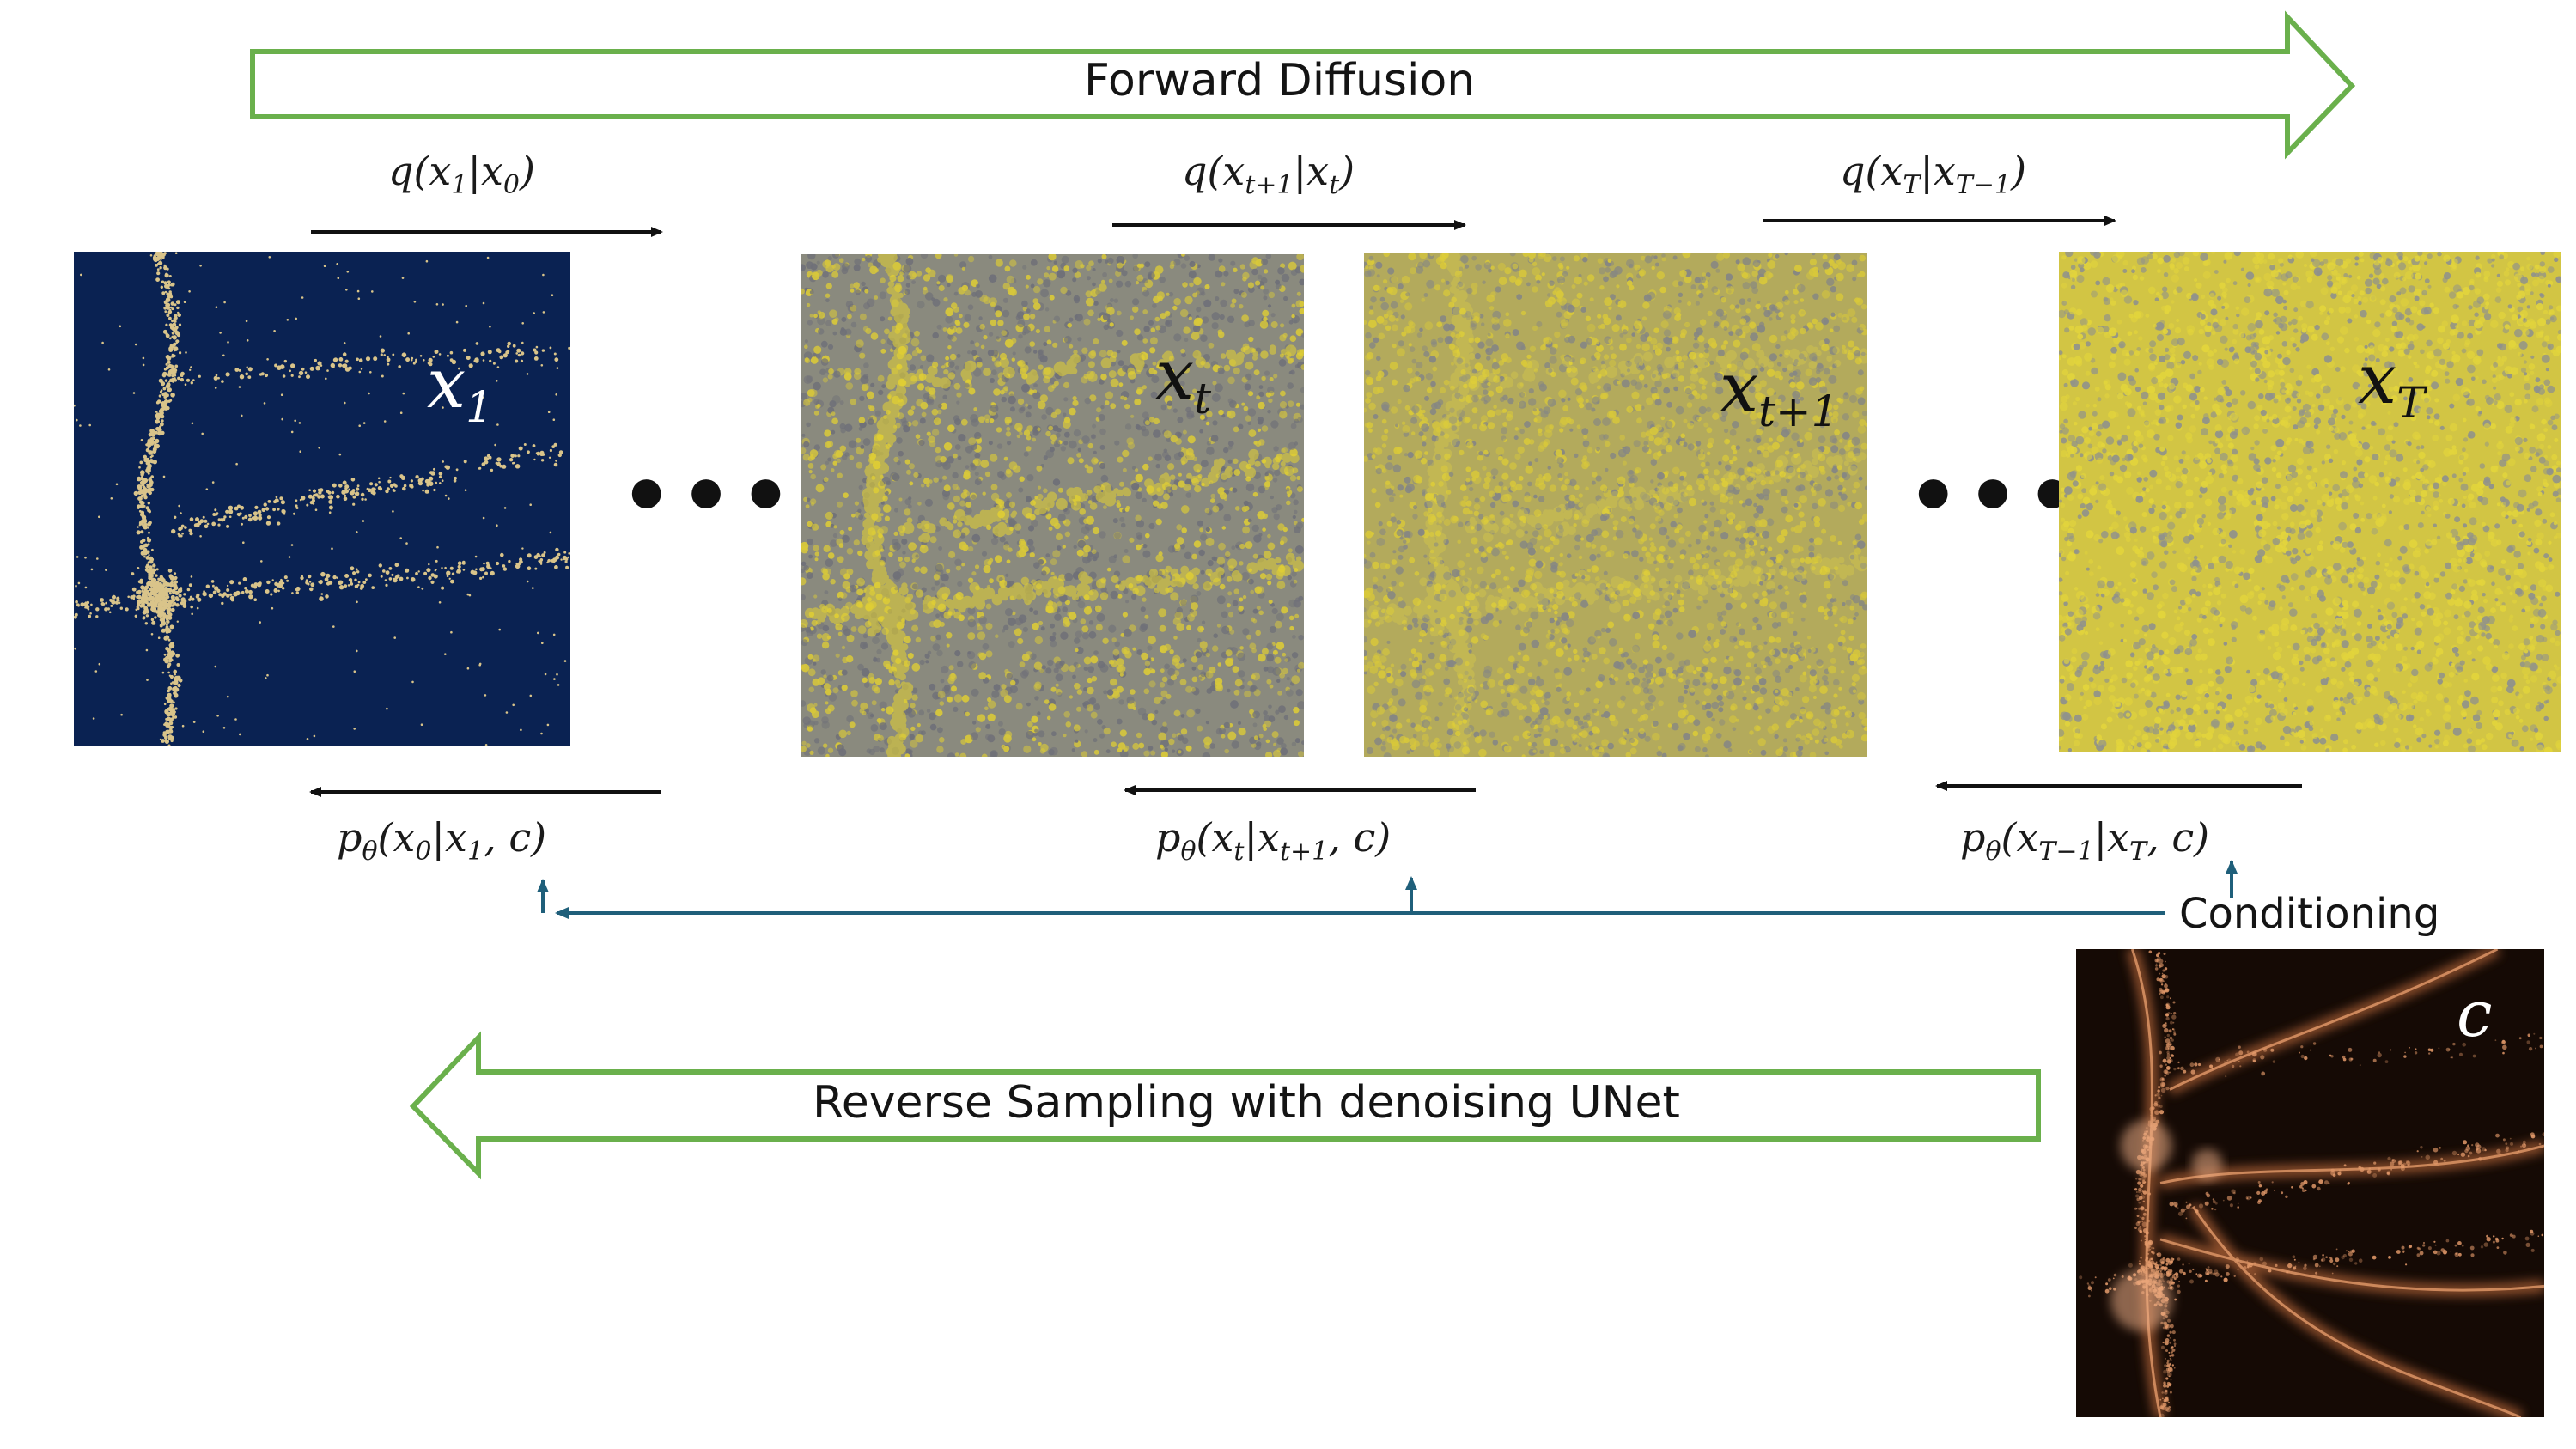 This screenshot has height=1449, width=2576. I want to click on panel-x1-image, so click(322, 499).